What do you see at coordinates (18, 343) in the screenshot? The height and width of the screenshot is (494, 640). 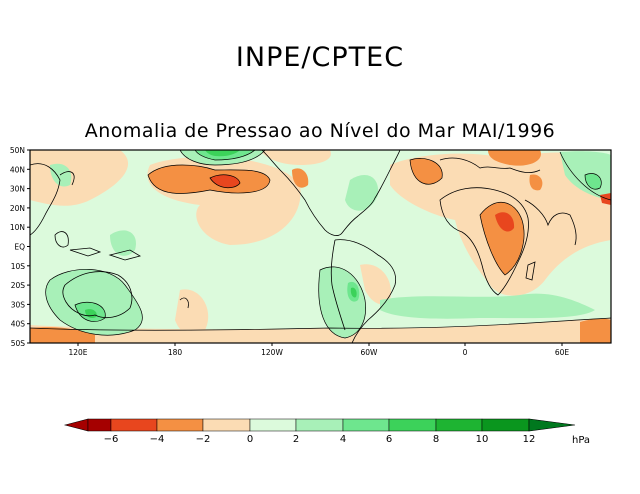 I see `lat-label: 50S` at bounding box center [18, 343].